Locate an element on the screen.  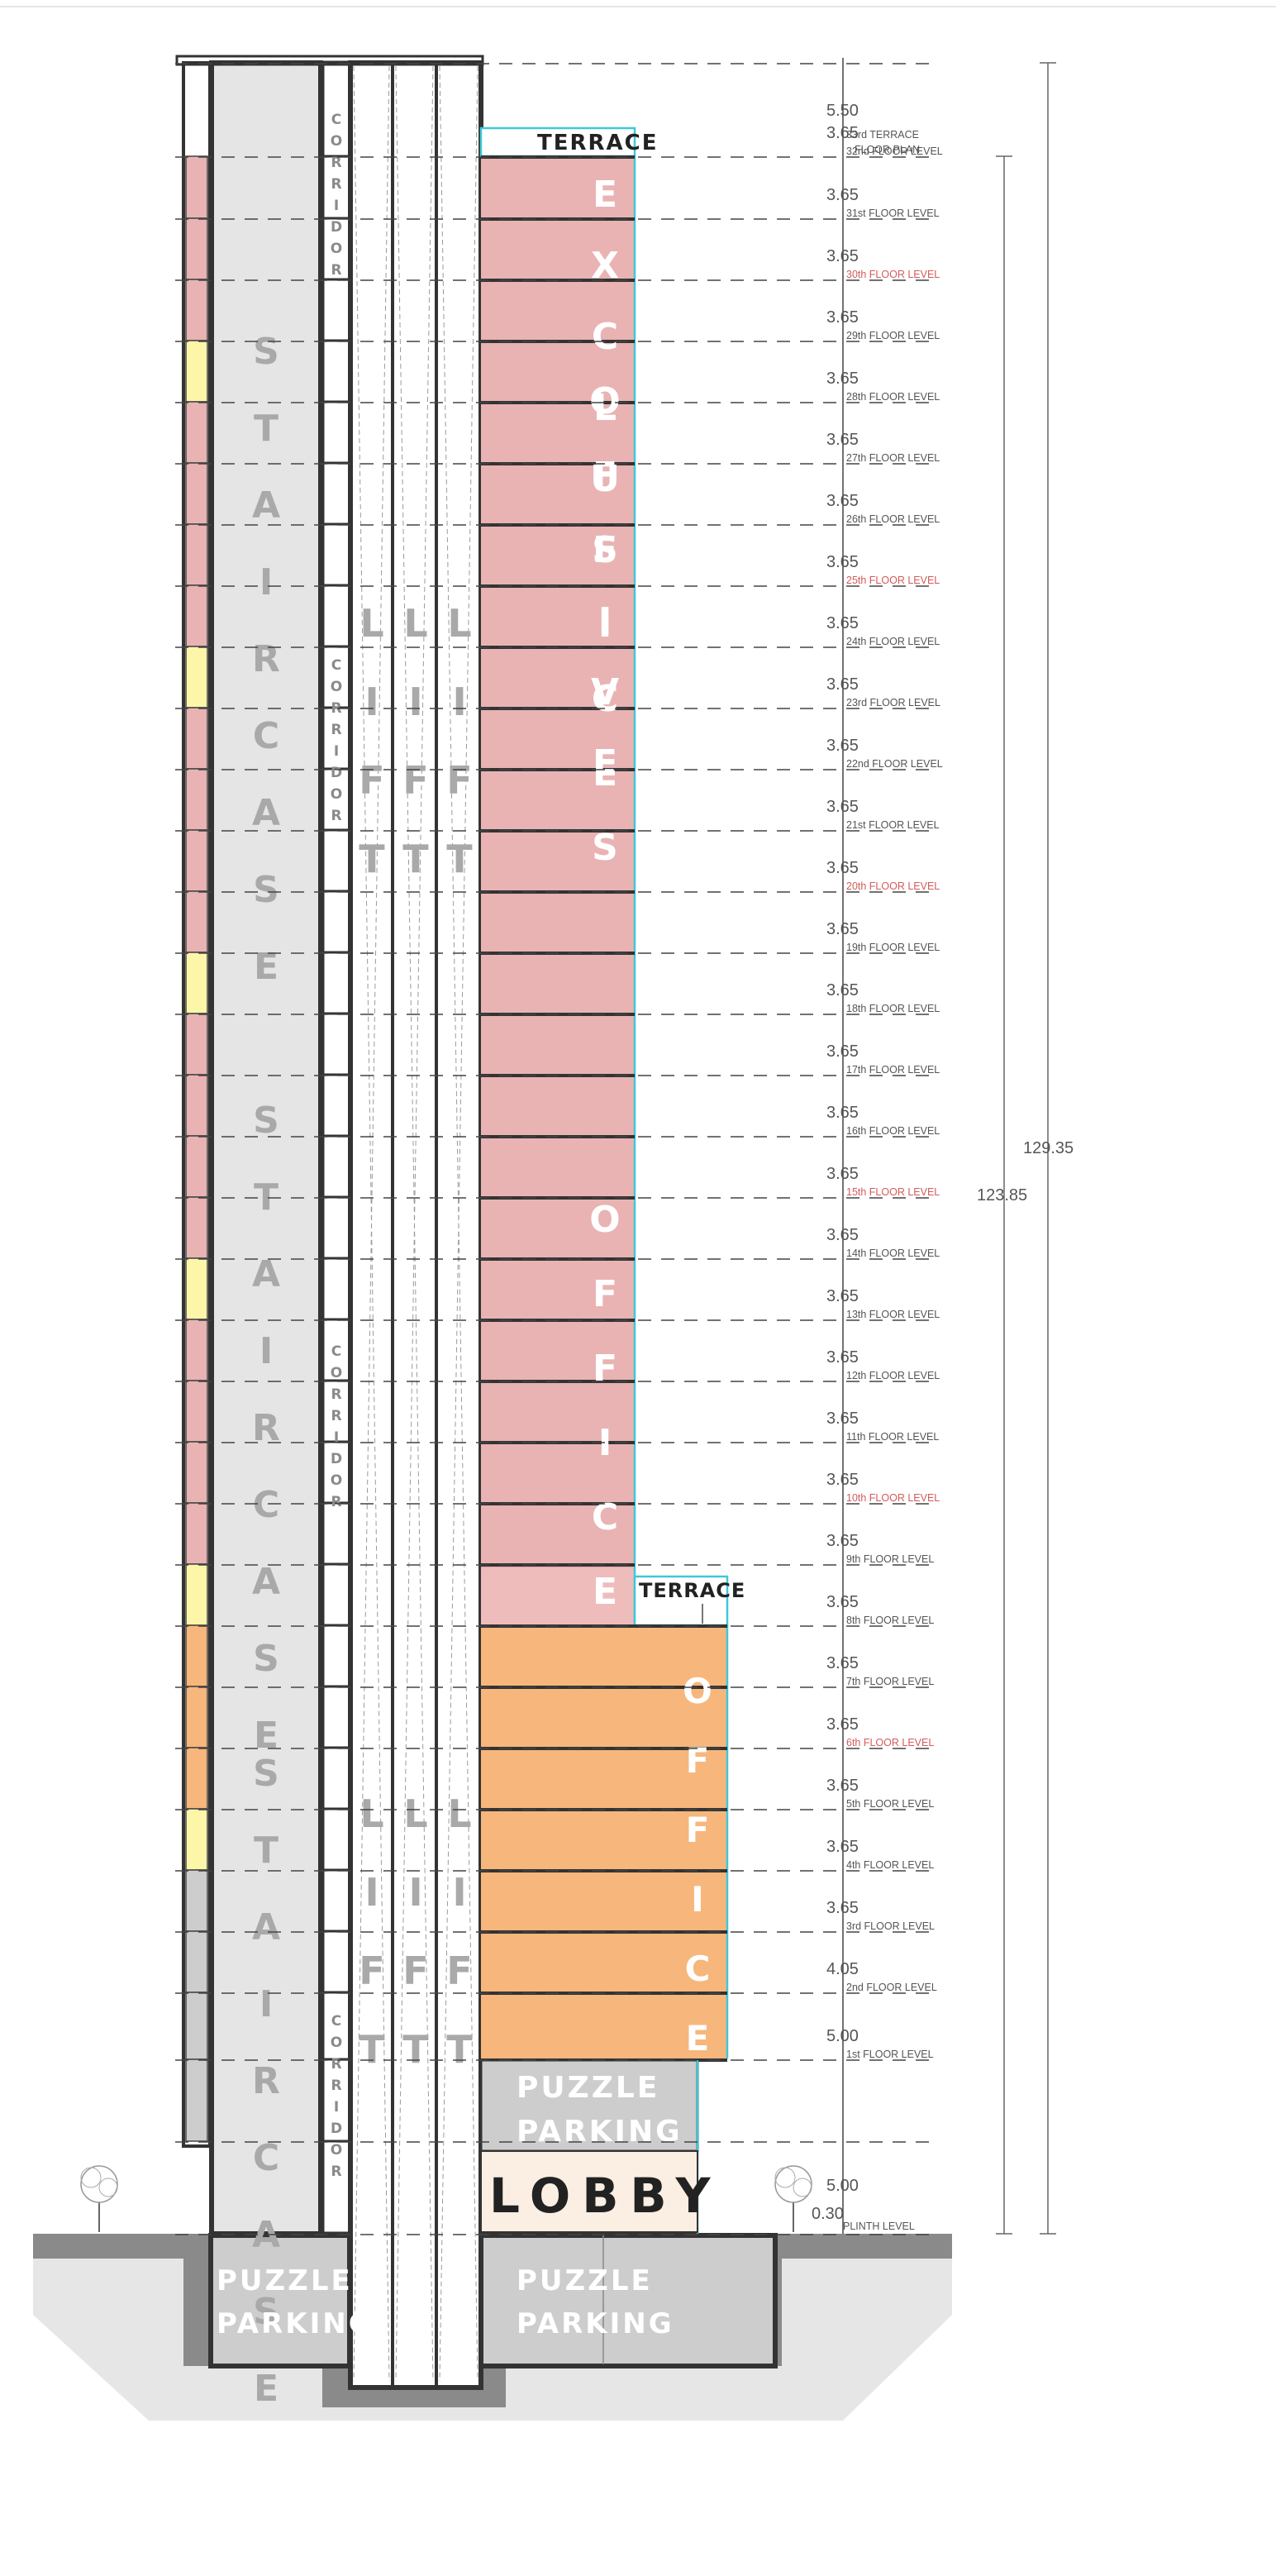
offices-lower-label-char: F is located at coordinates (698, 1760).